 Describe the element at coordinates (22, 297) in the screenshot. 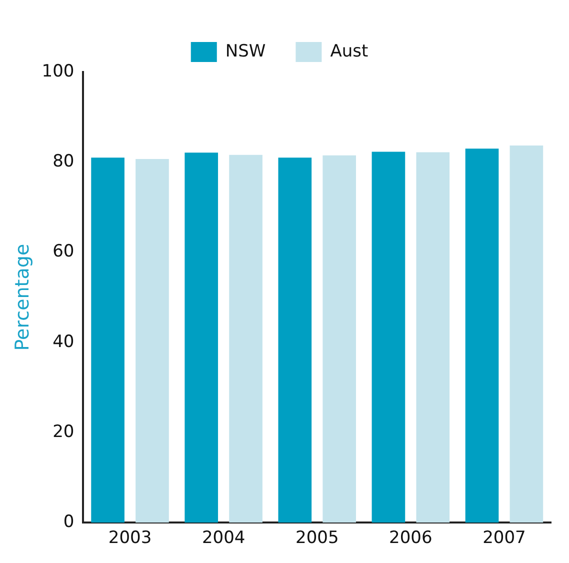

I see `y-axis-title: Percentage` at that location.